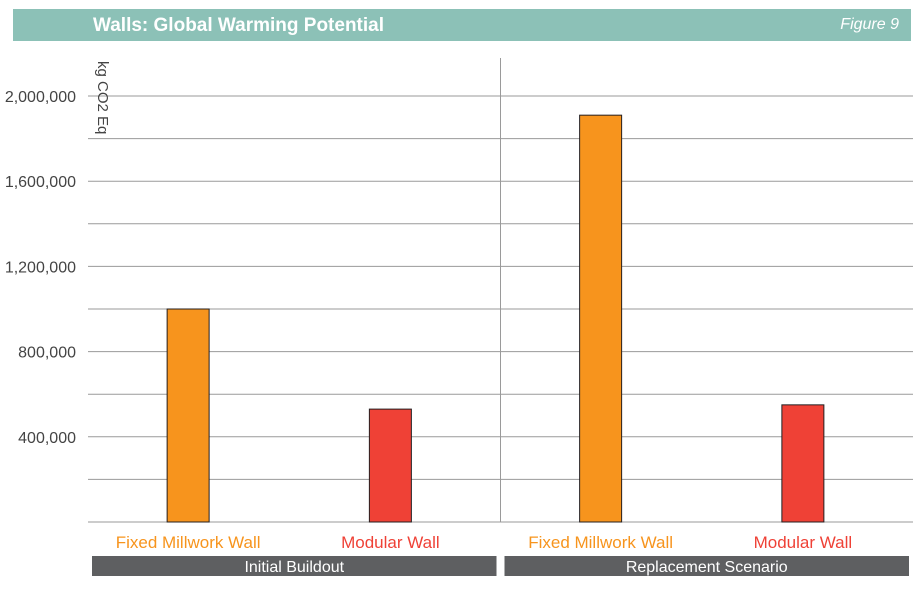 The width and height of the screenshot is (915, 589). Describe the element at coordinates (869, 24) in the screenshot. I see `figure-label: Figure 9` at that location.